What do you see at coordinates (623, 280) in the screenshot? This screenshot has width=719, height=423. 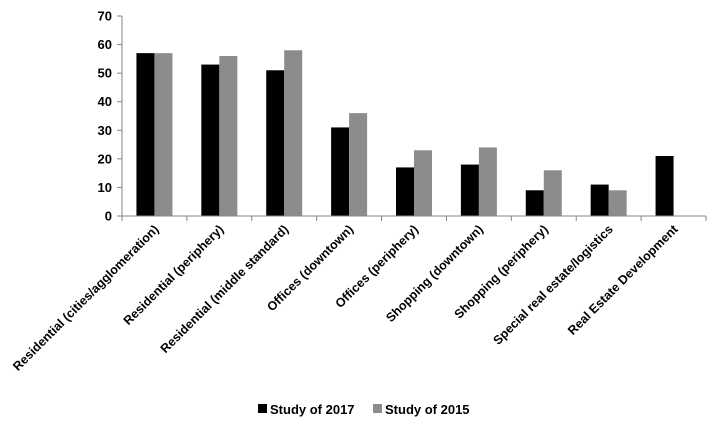 I see `x-category-label: Real Estate Development` at bounding box center [623, 280].